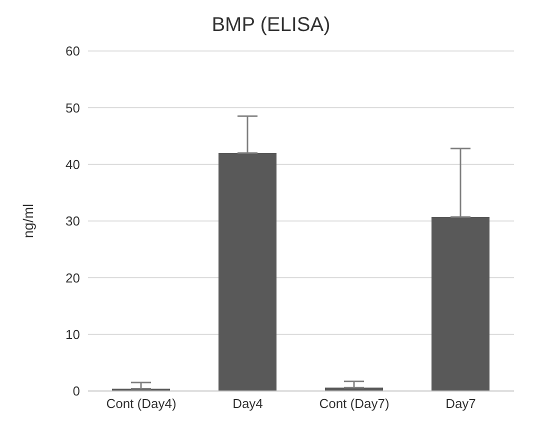  Describe the element at coordinates (73, 221) in the screenshot. I see `y-tick-label: 30` at that location.